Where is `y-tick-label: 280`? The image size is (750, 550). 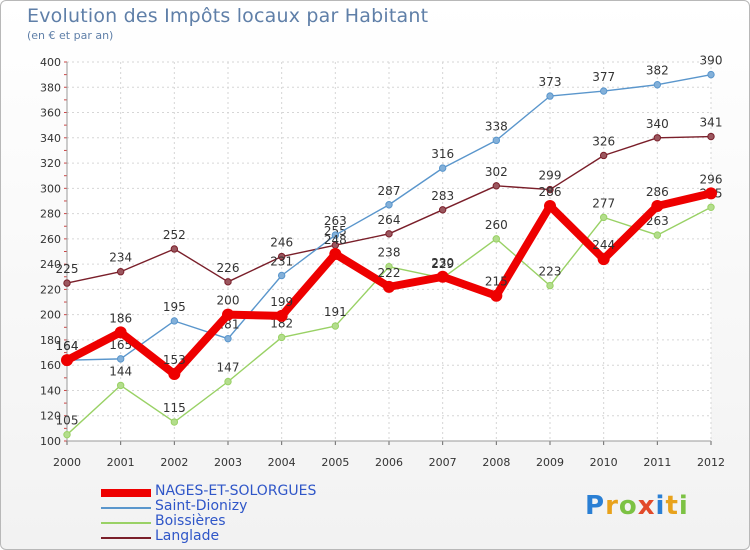
y-tick-label: 280 is located at coordinates (50, 214).